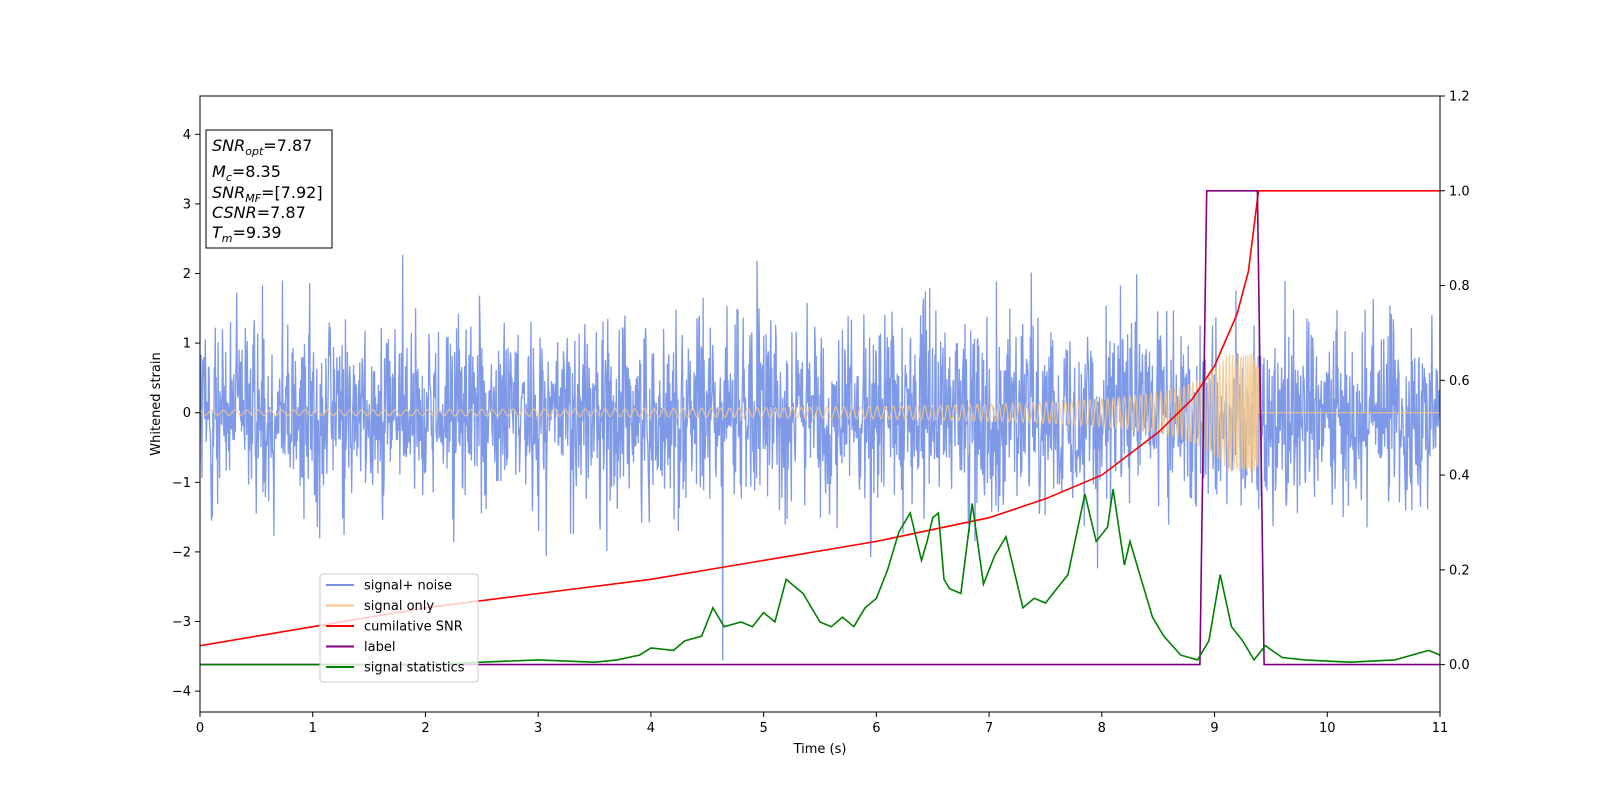 The height and width of the screenshot is (800, 1600). Describe the element at coordinates (256, 171) in the screenshot. I see `annotation-value: =8.35` at that location.